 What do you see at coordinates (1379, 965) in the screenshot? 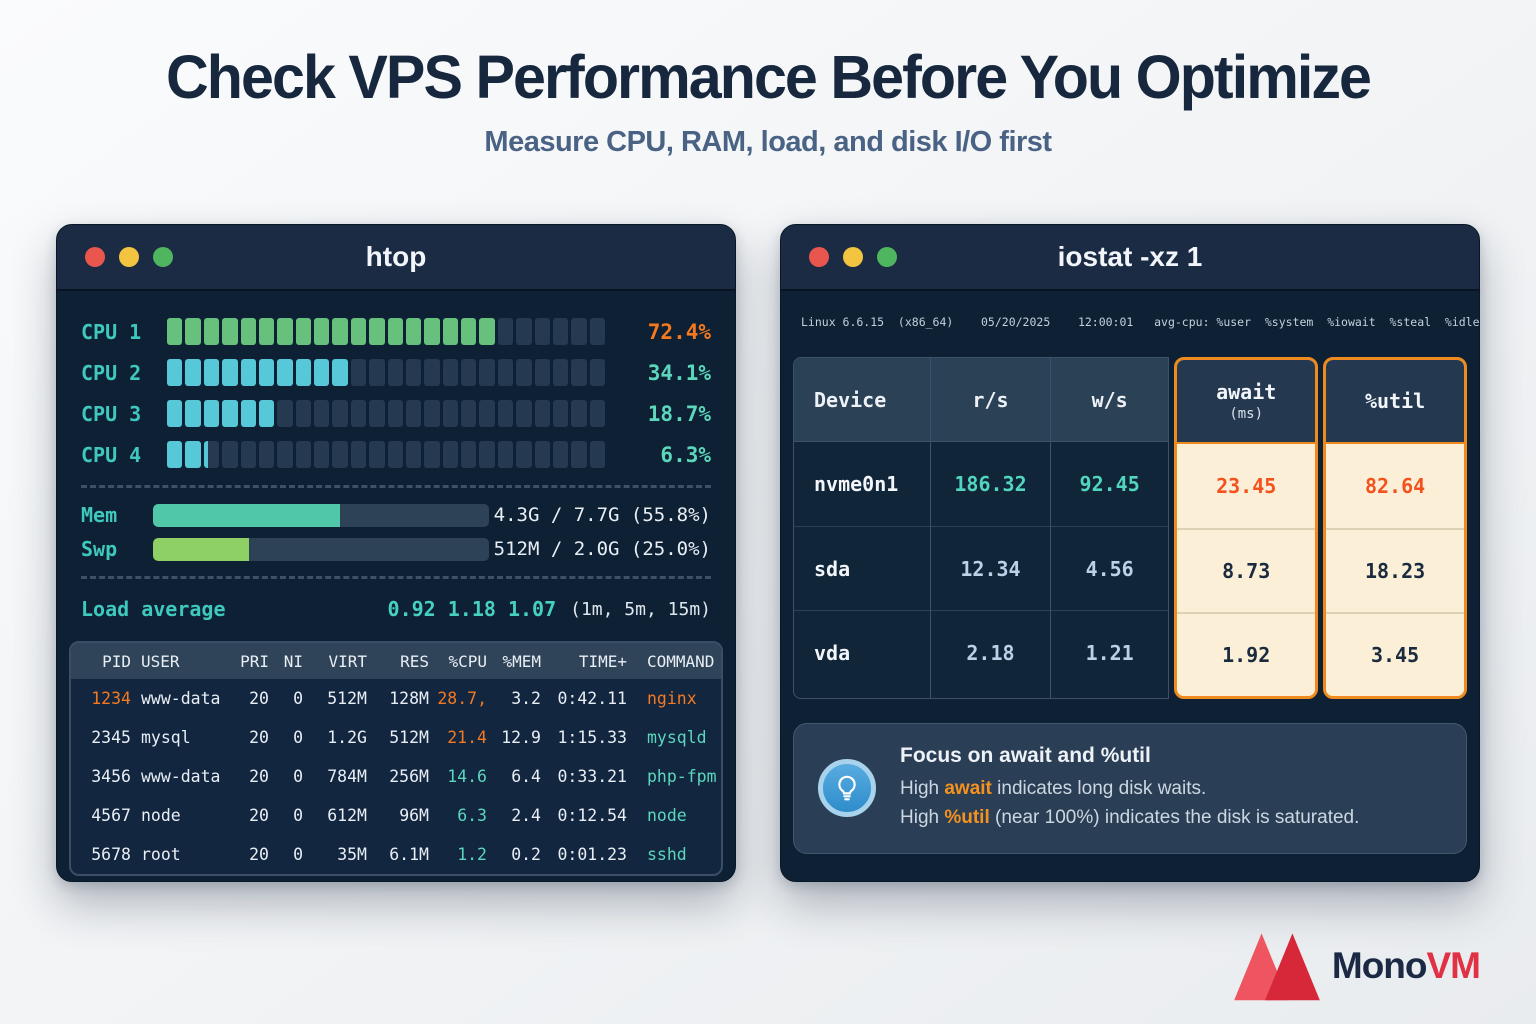
I see `logo-part-mono: Mono` at bounding box center [1379, 965].